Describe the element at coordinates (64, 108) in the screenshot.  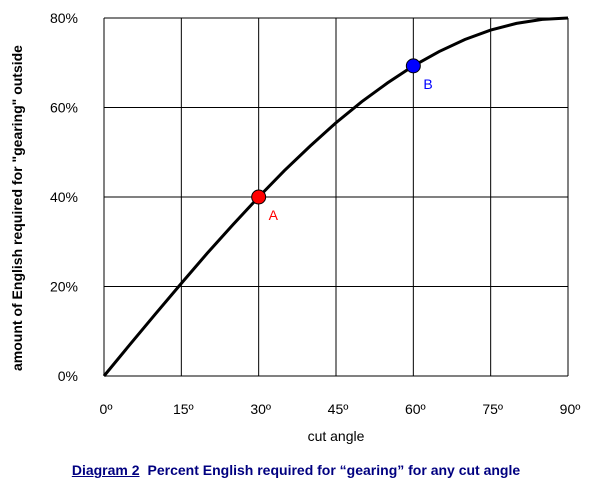
I see `y-tick-label: 60%` at that location.